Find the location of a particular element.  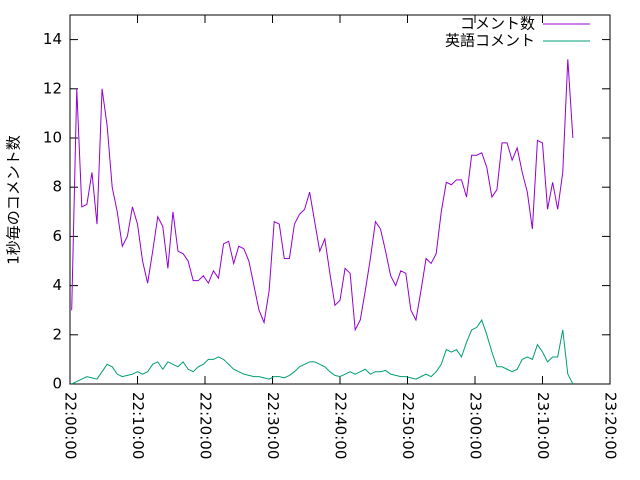

y-tick-label: 14 is located at coordinates (52, 39).